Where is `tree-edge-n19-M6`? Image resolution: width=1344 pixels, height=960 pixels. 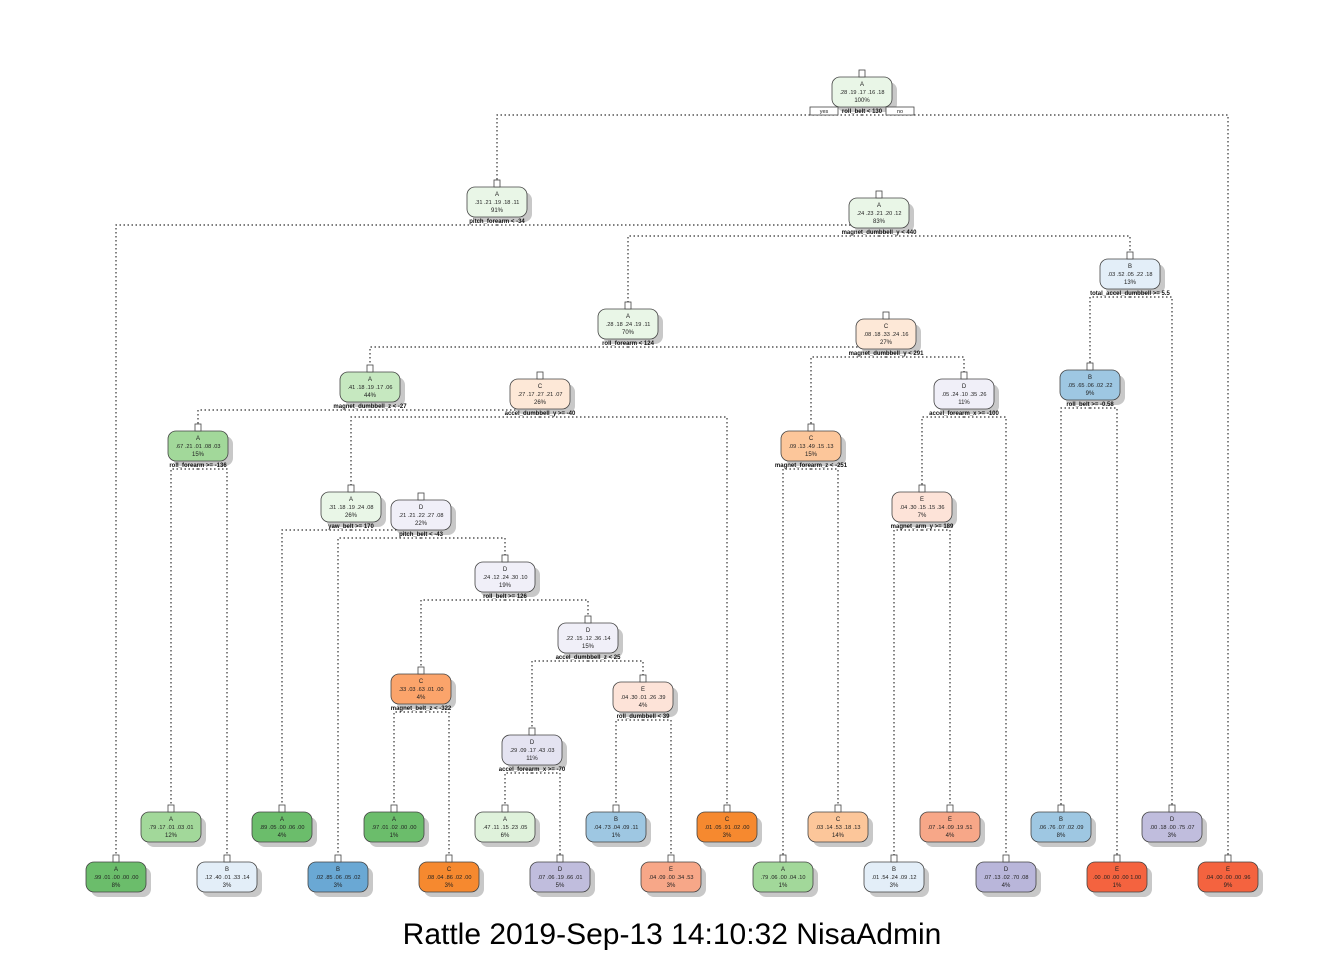 tree-edge-n19-M6 is located at coordinates (657, 788).